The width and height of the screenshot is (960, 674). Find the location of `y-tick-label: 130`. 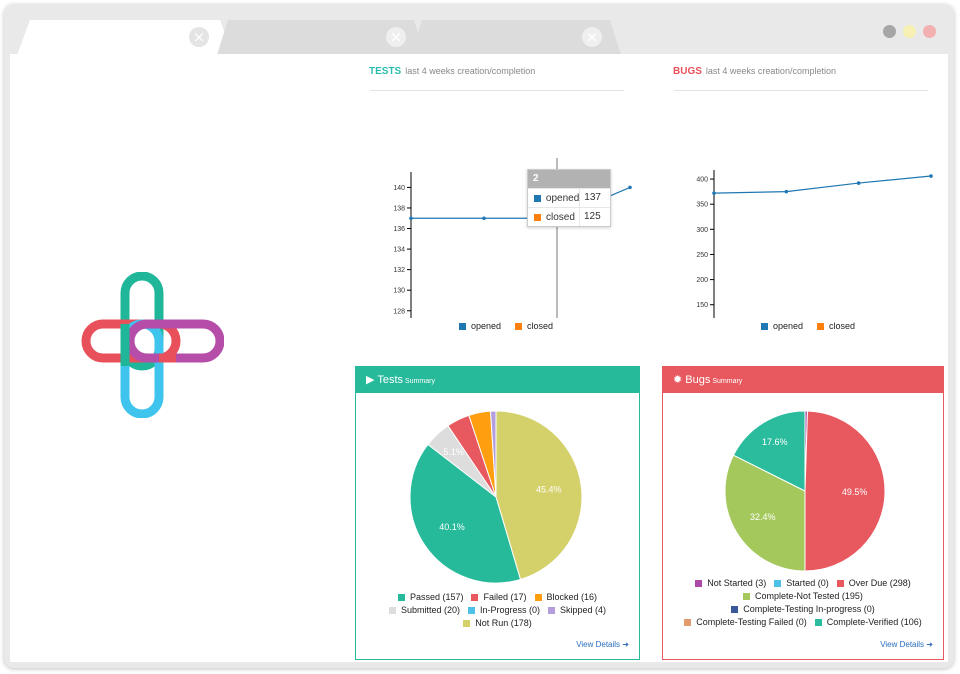

y-tick-label: 130 is located at coordinates (399, 291).